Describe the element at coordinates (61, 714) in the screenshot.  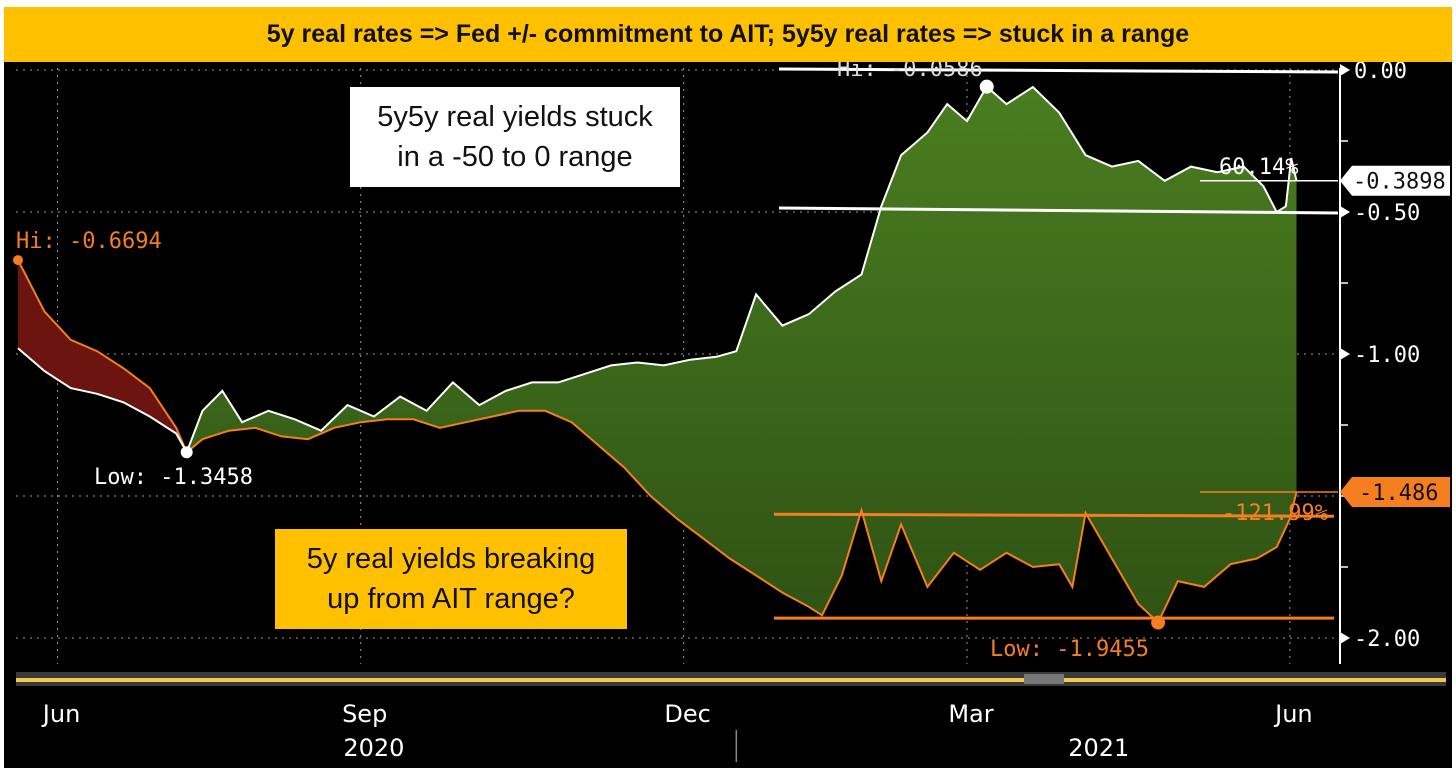
I see `x-tick-label-0: Jun` at that location.